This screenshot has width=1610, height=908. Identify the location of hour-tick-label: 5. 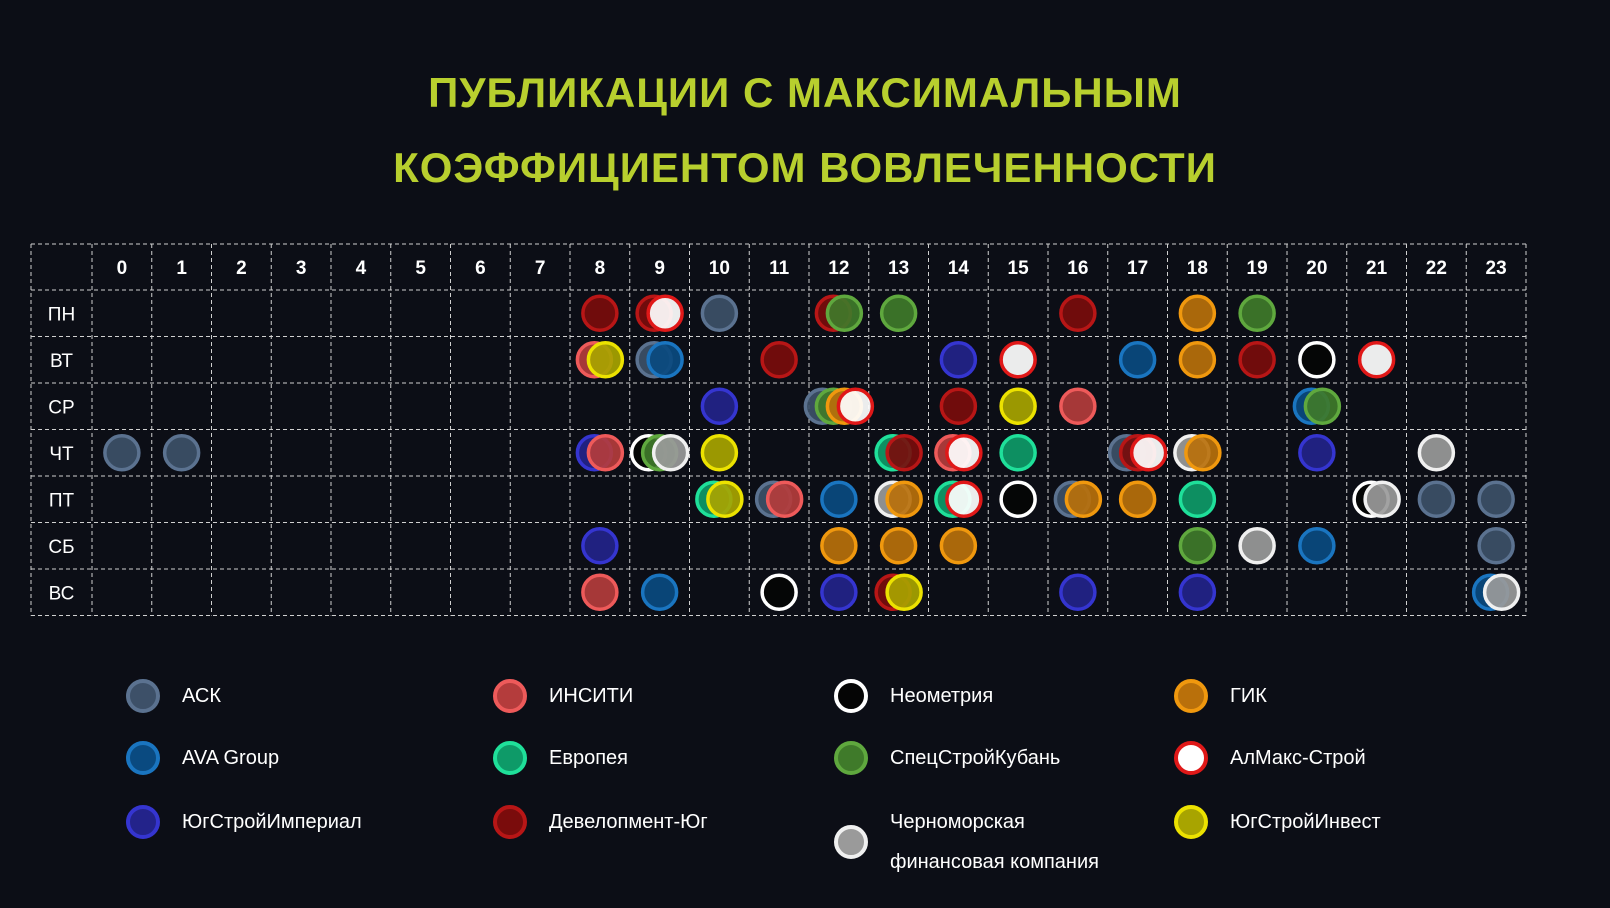
(420, 268).